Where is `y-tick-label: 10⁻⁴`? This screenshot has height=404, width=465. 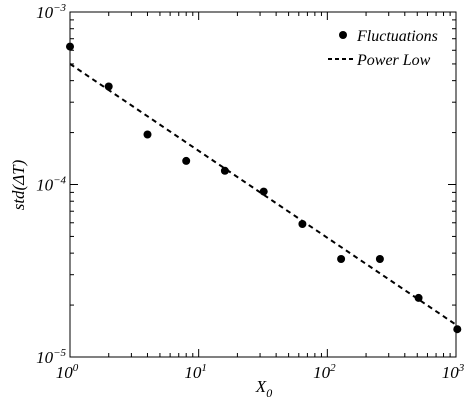 y-tick-label: 10⁻⁴ is located at coordinates (51, 185).